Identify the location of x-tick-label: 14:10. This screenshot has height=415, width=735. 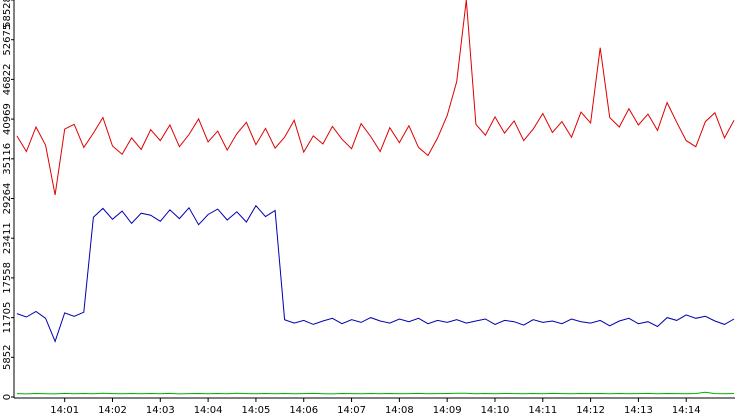
(495, 410).